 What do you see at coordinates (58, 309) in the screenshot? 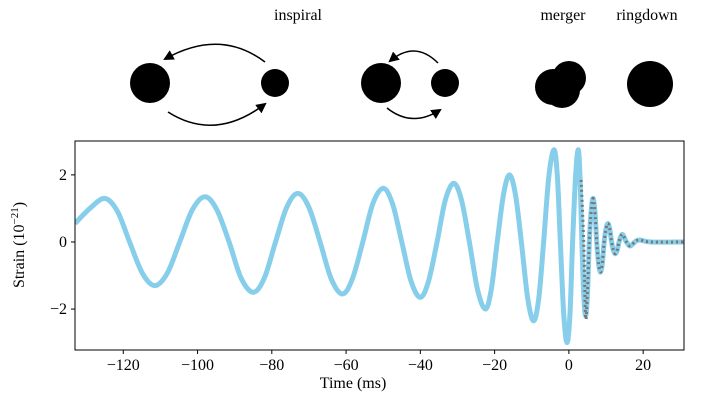
I see `y-tick-label: −2` at bounding box center [58, 309].